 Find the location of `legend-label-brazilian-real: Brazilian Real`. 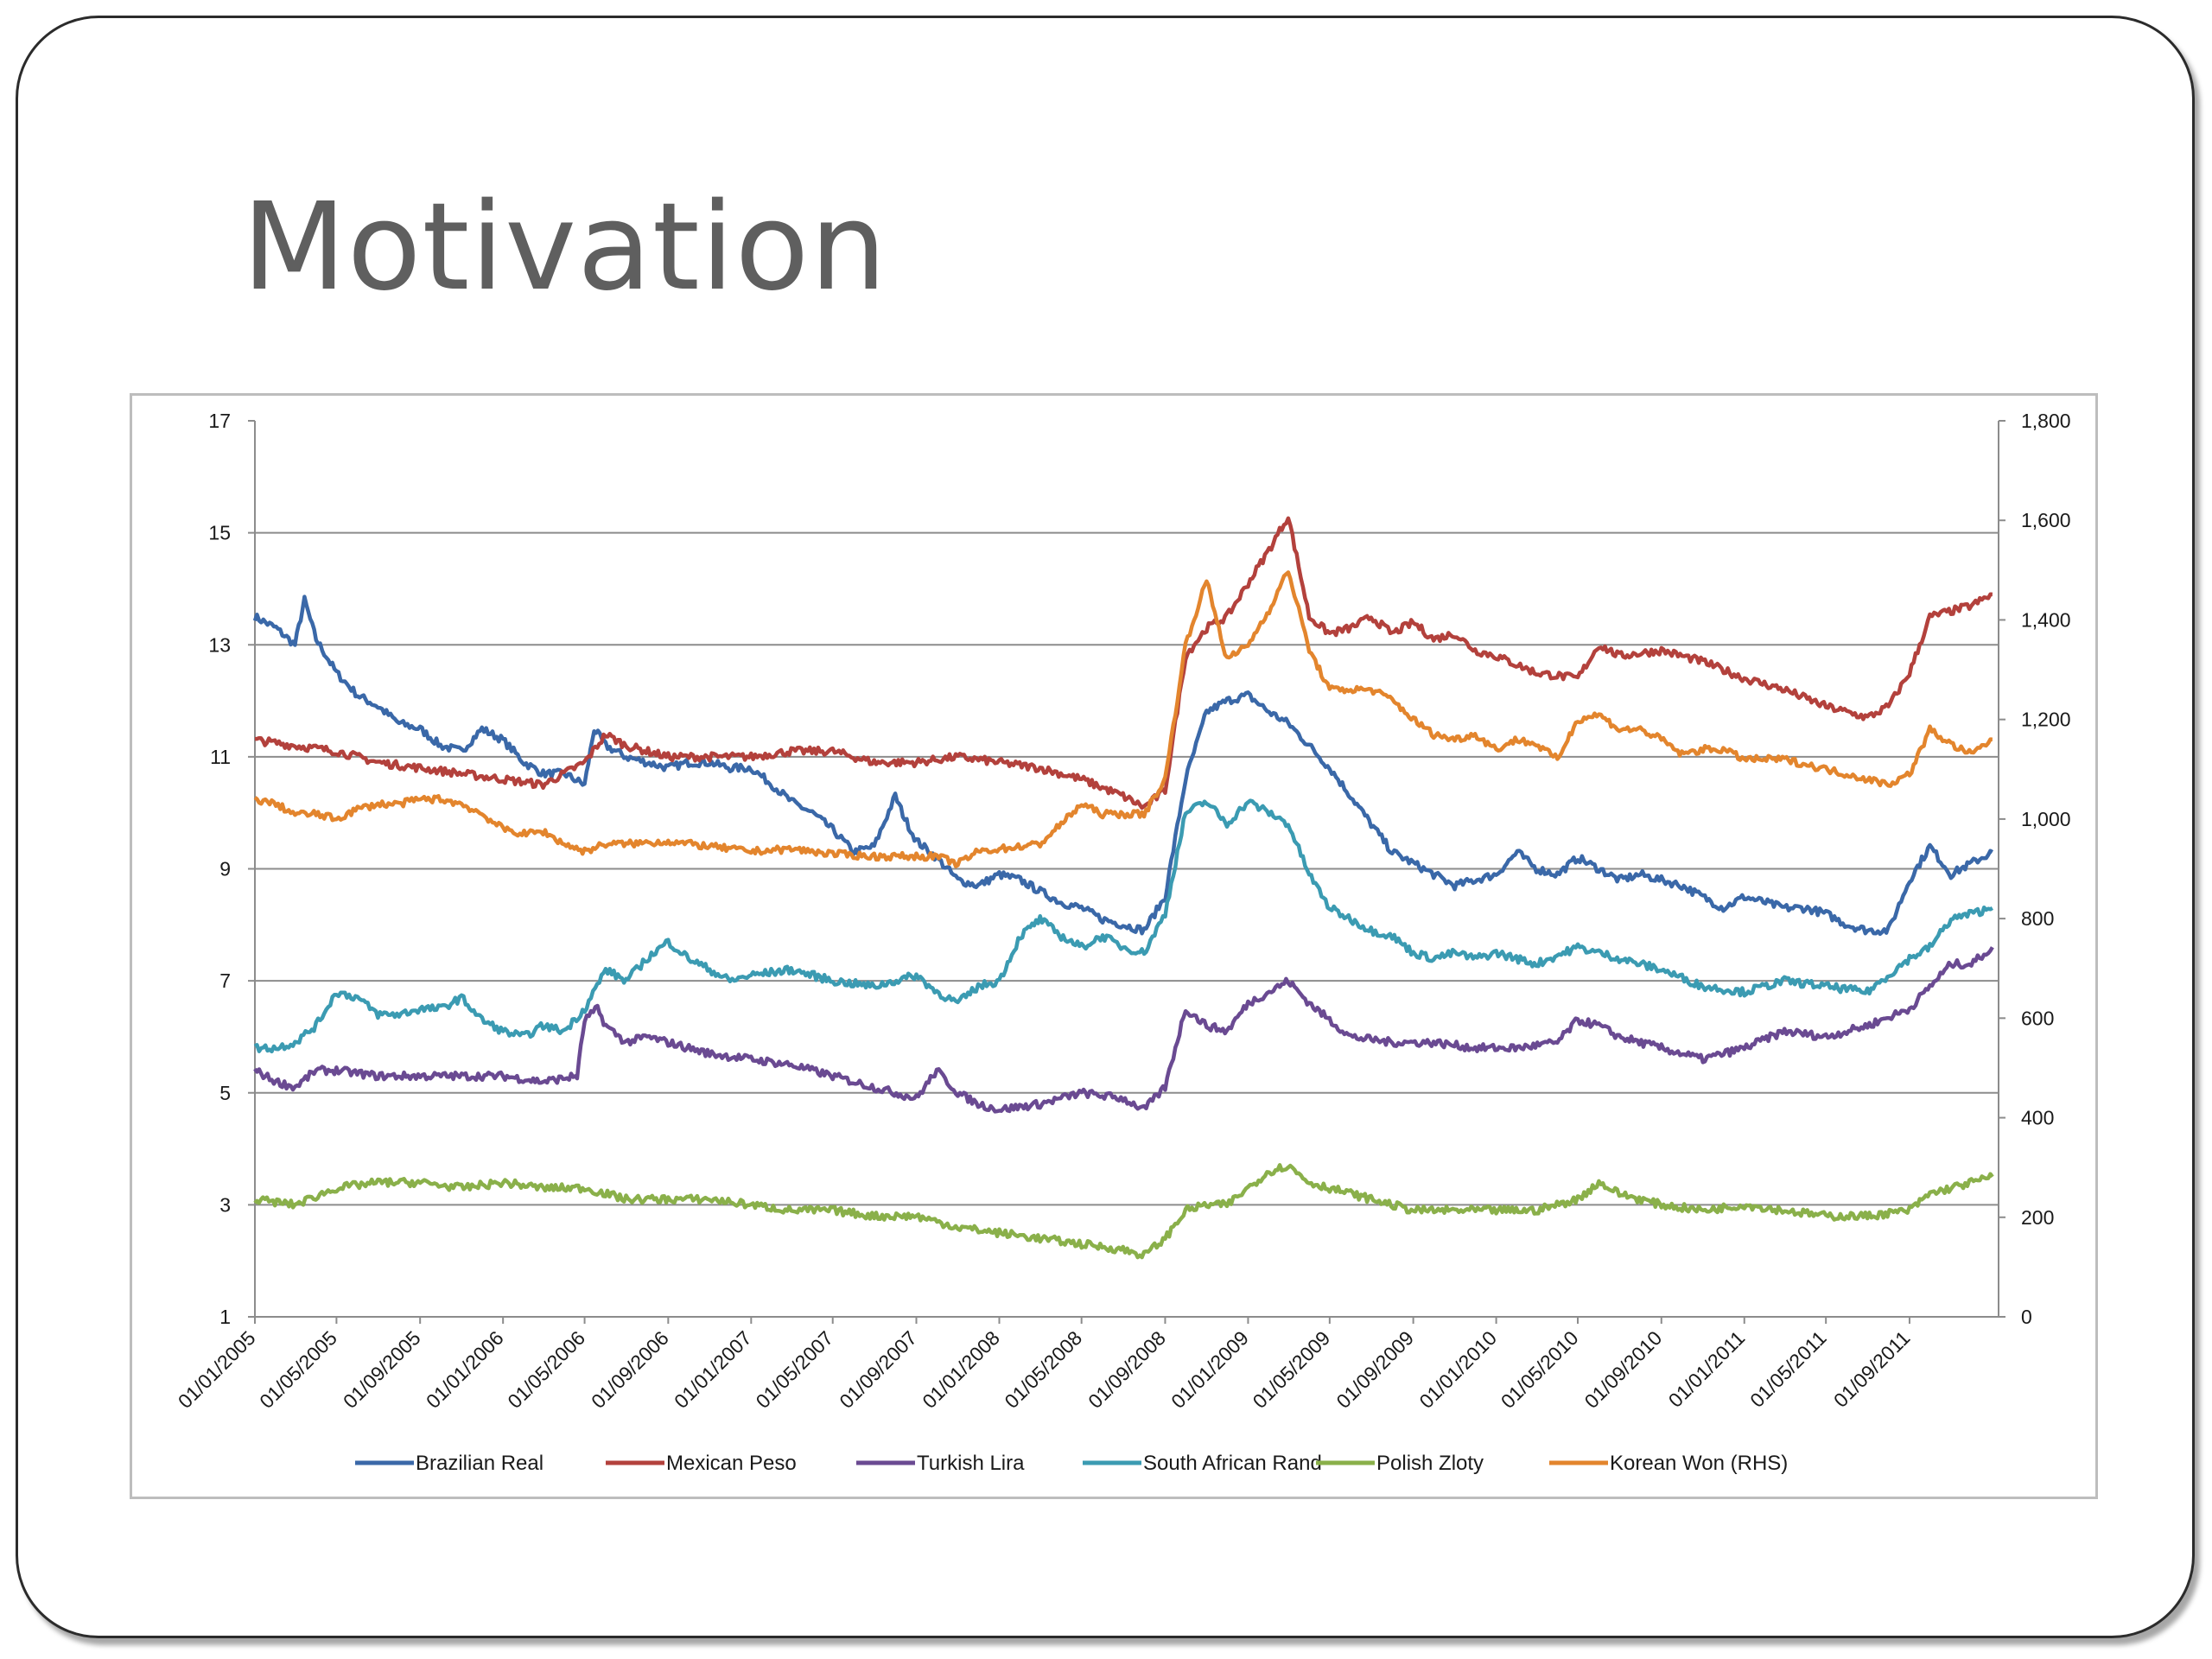

legend-label-brazilian-real: Brazilian Real is located at coordinates (479, 1463).